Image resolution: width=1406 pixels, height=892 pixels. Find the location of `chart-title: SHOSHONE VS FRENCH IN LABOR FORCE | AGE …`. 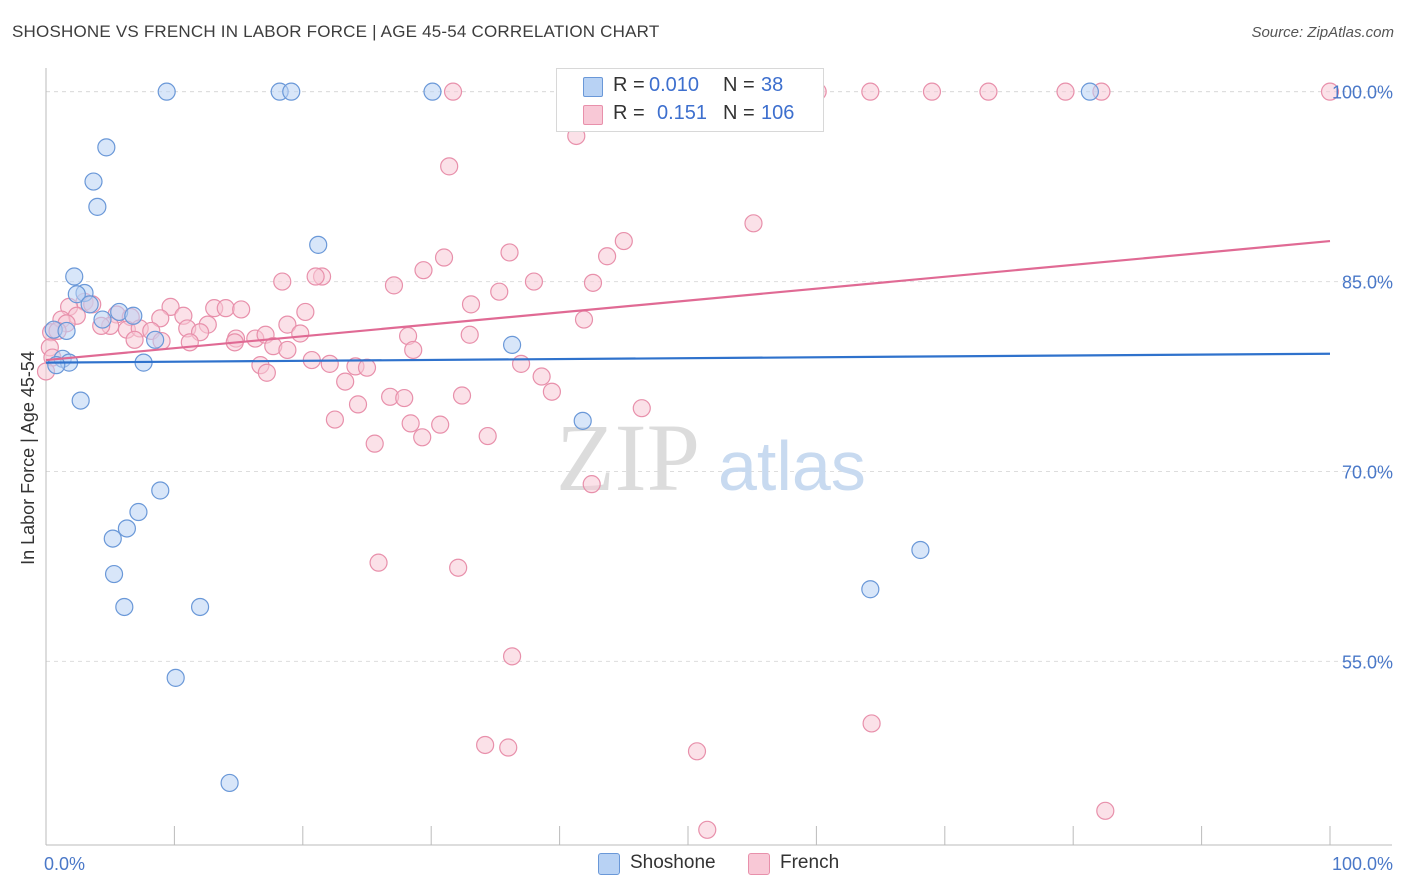

chart-title: SHOSHONE VS FRENCH IN LABOR FORCE | AGE … is located at coordinates (336, 31).